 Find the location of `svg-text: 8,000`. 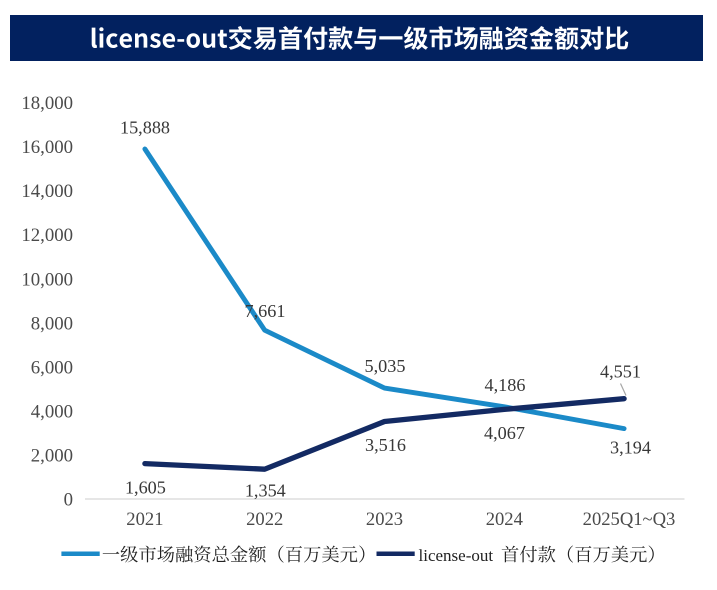

svg-text: 8,000 is located at coordinates (52, 323).